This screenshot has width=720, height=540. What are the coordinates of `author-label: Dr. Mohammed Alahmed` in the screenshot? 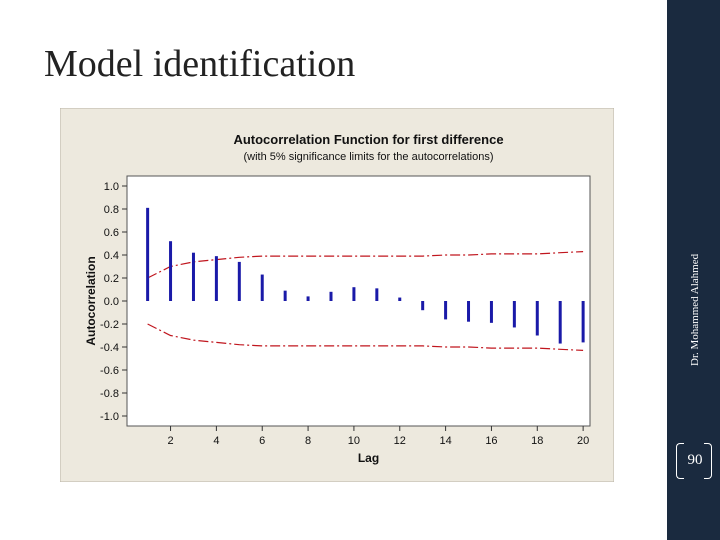 It's located at (695, 309).